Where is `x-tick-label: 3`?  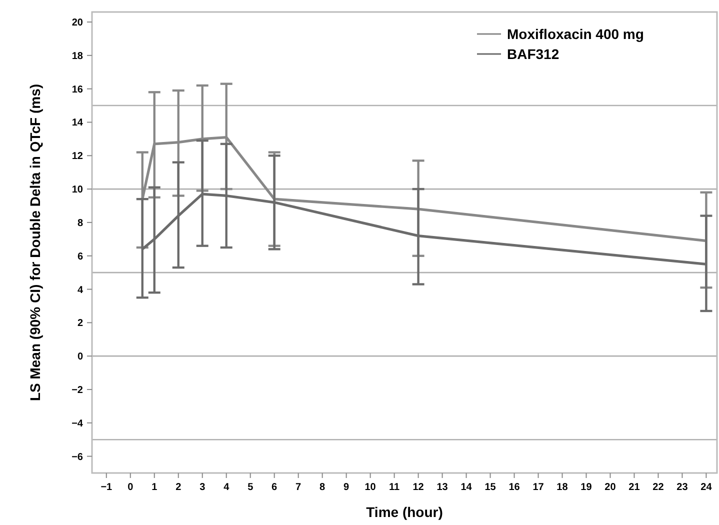 x-tick-label: 3 is located at coordinates (203, 487).